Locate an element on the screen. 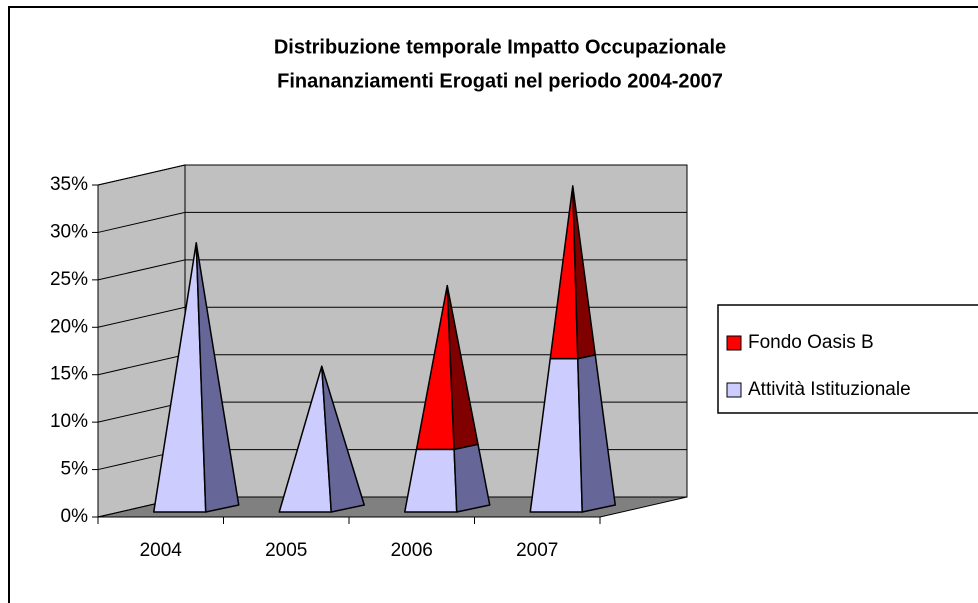  x-tick-label: 2005 is located at coordinates (286, 550).